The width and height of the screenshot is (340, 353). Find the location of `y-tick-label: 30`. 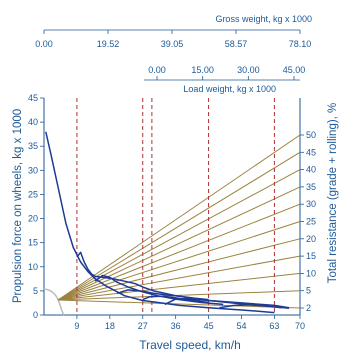

y-tick-label: 30 is located at coordinates (33, 170).